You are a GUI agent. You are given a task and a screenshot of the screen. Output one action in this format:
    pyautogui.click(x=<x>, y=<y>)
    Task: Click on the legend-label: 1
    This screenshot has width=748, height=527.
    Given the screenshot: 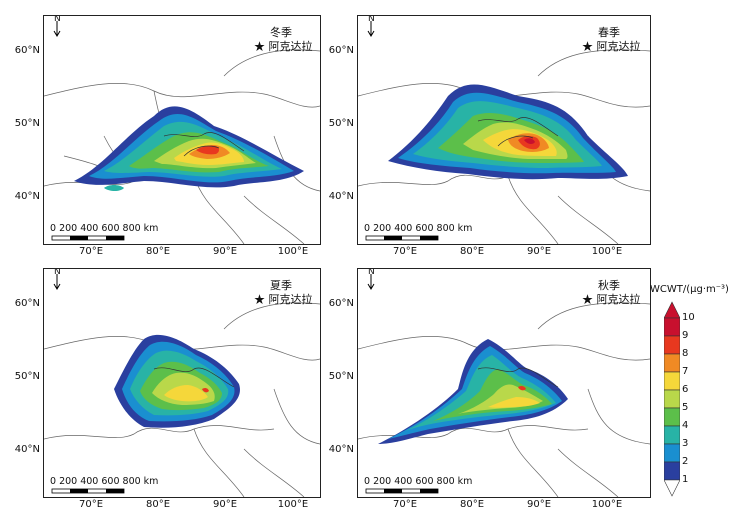 What is the action you would take?
    pyautogui.click(x=685, y=479)
    